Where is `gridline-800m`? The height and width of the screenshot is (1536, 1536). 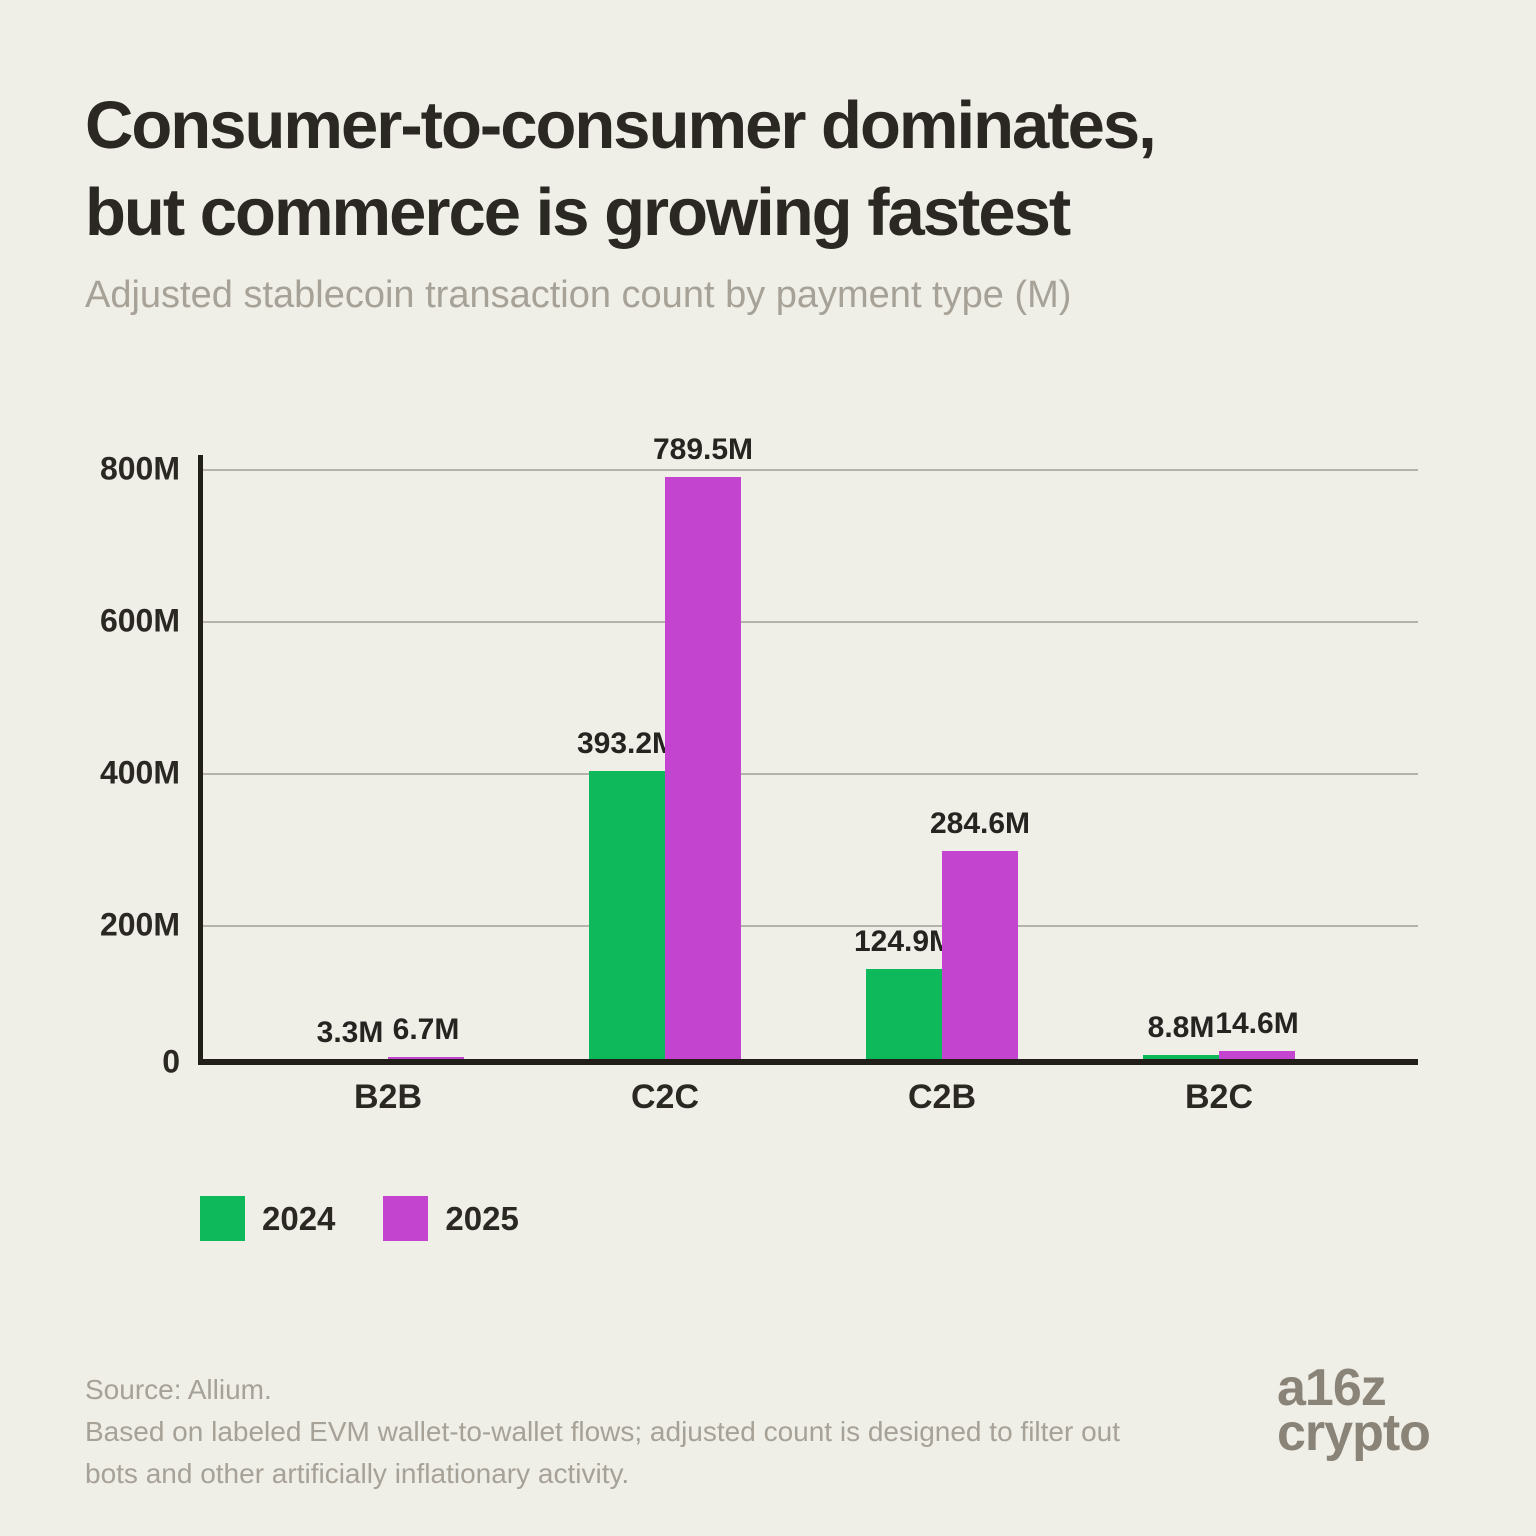 gridline-800m is located at coordinates (810, 470).